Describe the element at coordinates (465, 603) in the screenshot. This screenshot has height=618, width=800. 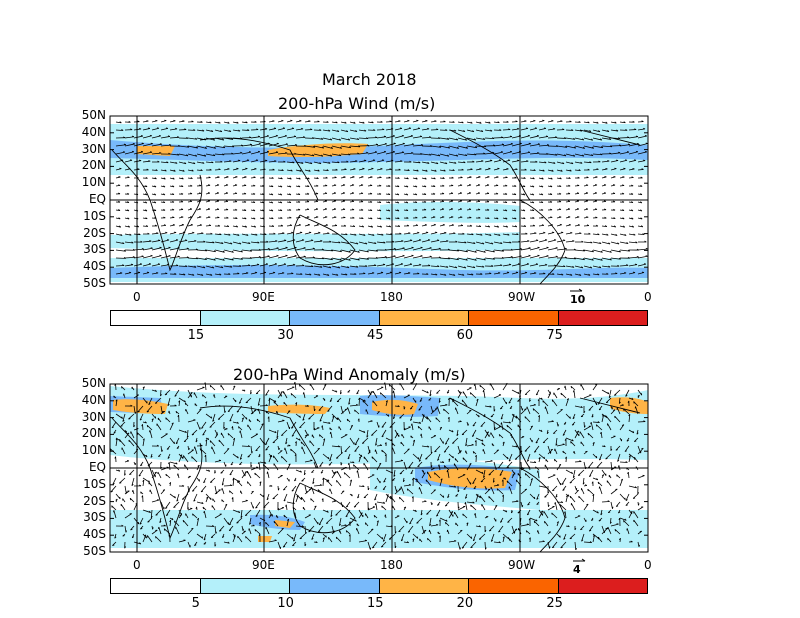
I see `colorbar-tick-label: 20` at that location.